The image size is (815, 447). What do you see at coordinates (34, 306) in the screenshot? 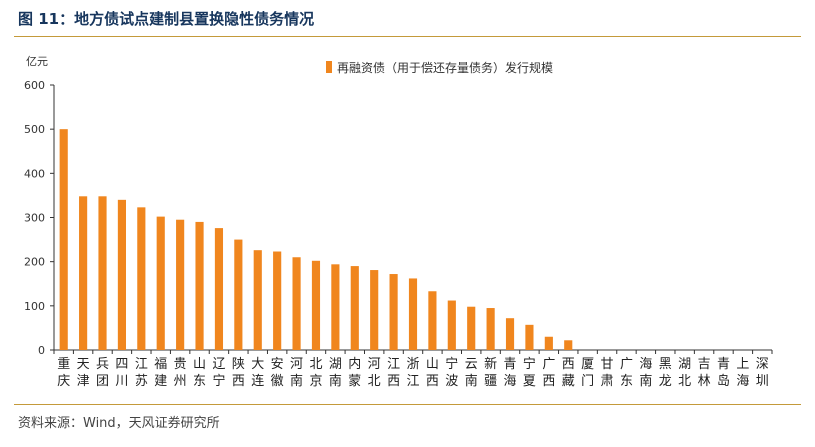
I see `y-tick-label: 100` at bounding box center [34, 306].